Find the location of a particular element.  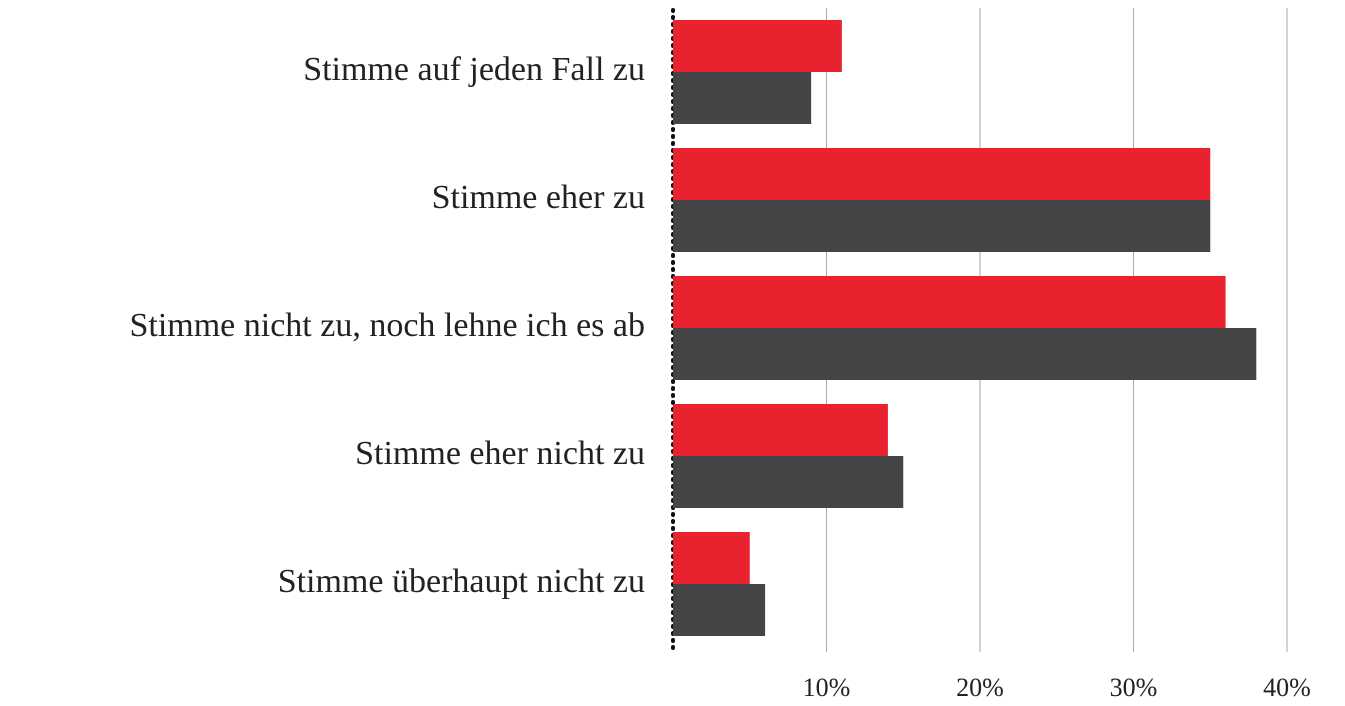

x-tick-label: 40% is located at coordinates (1287, 687).